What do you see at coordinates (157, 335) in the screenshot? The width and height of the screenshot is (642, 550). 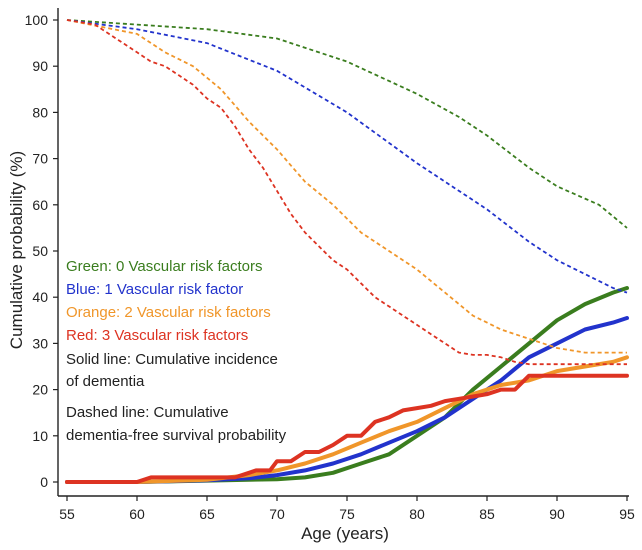 I see `annotation-text: Red: 3 Vascular risk factors` at bounding box center [157, 335].